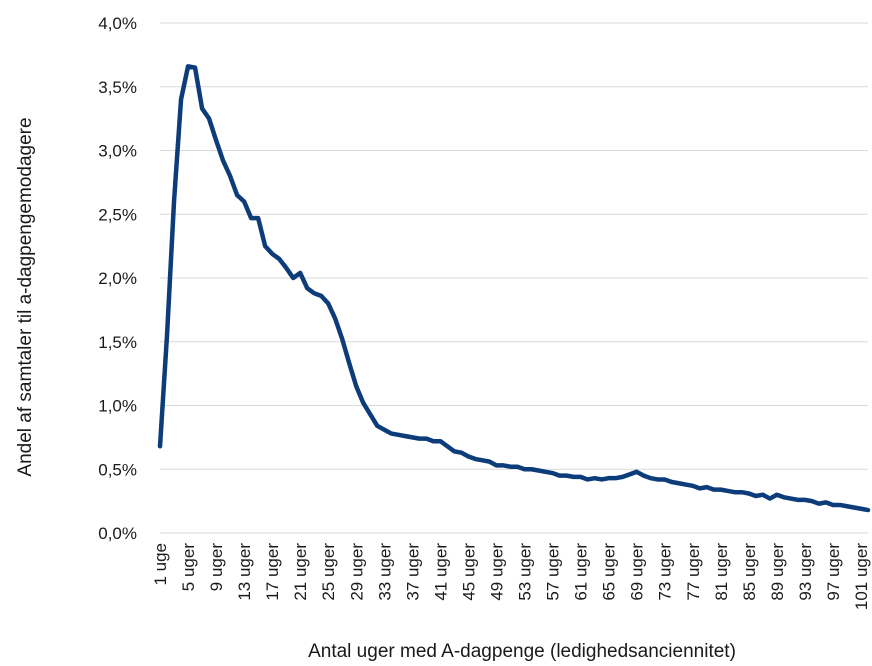 Image resolution: width=872 pixels, height=666 pixels. I want to click on x-tick-label: 57 uger, so click(553, 572).